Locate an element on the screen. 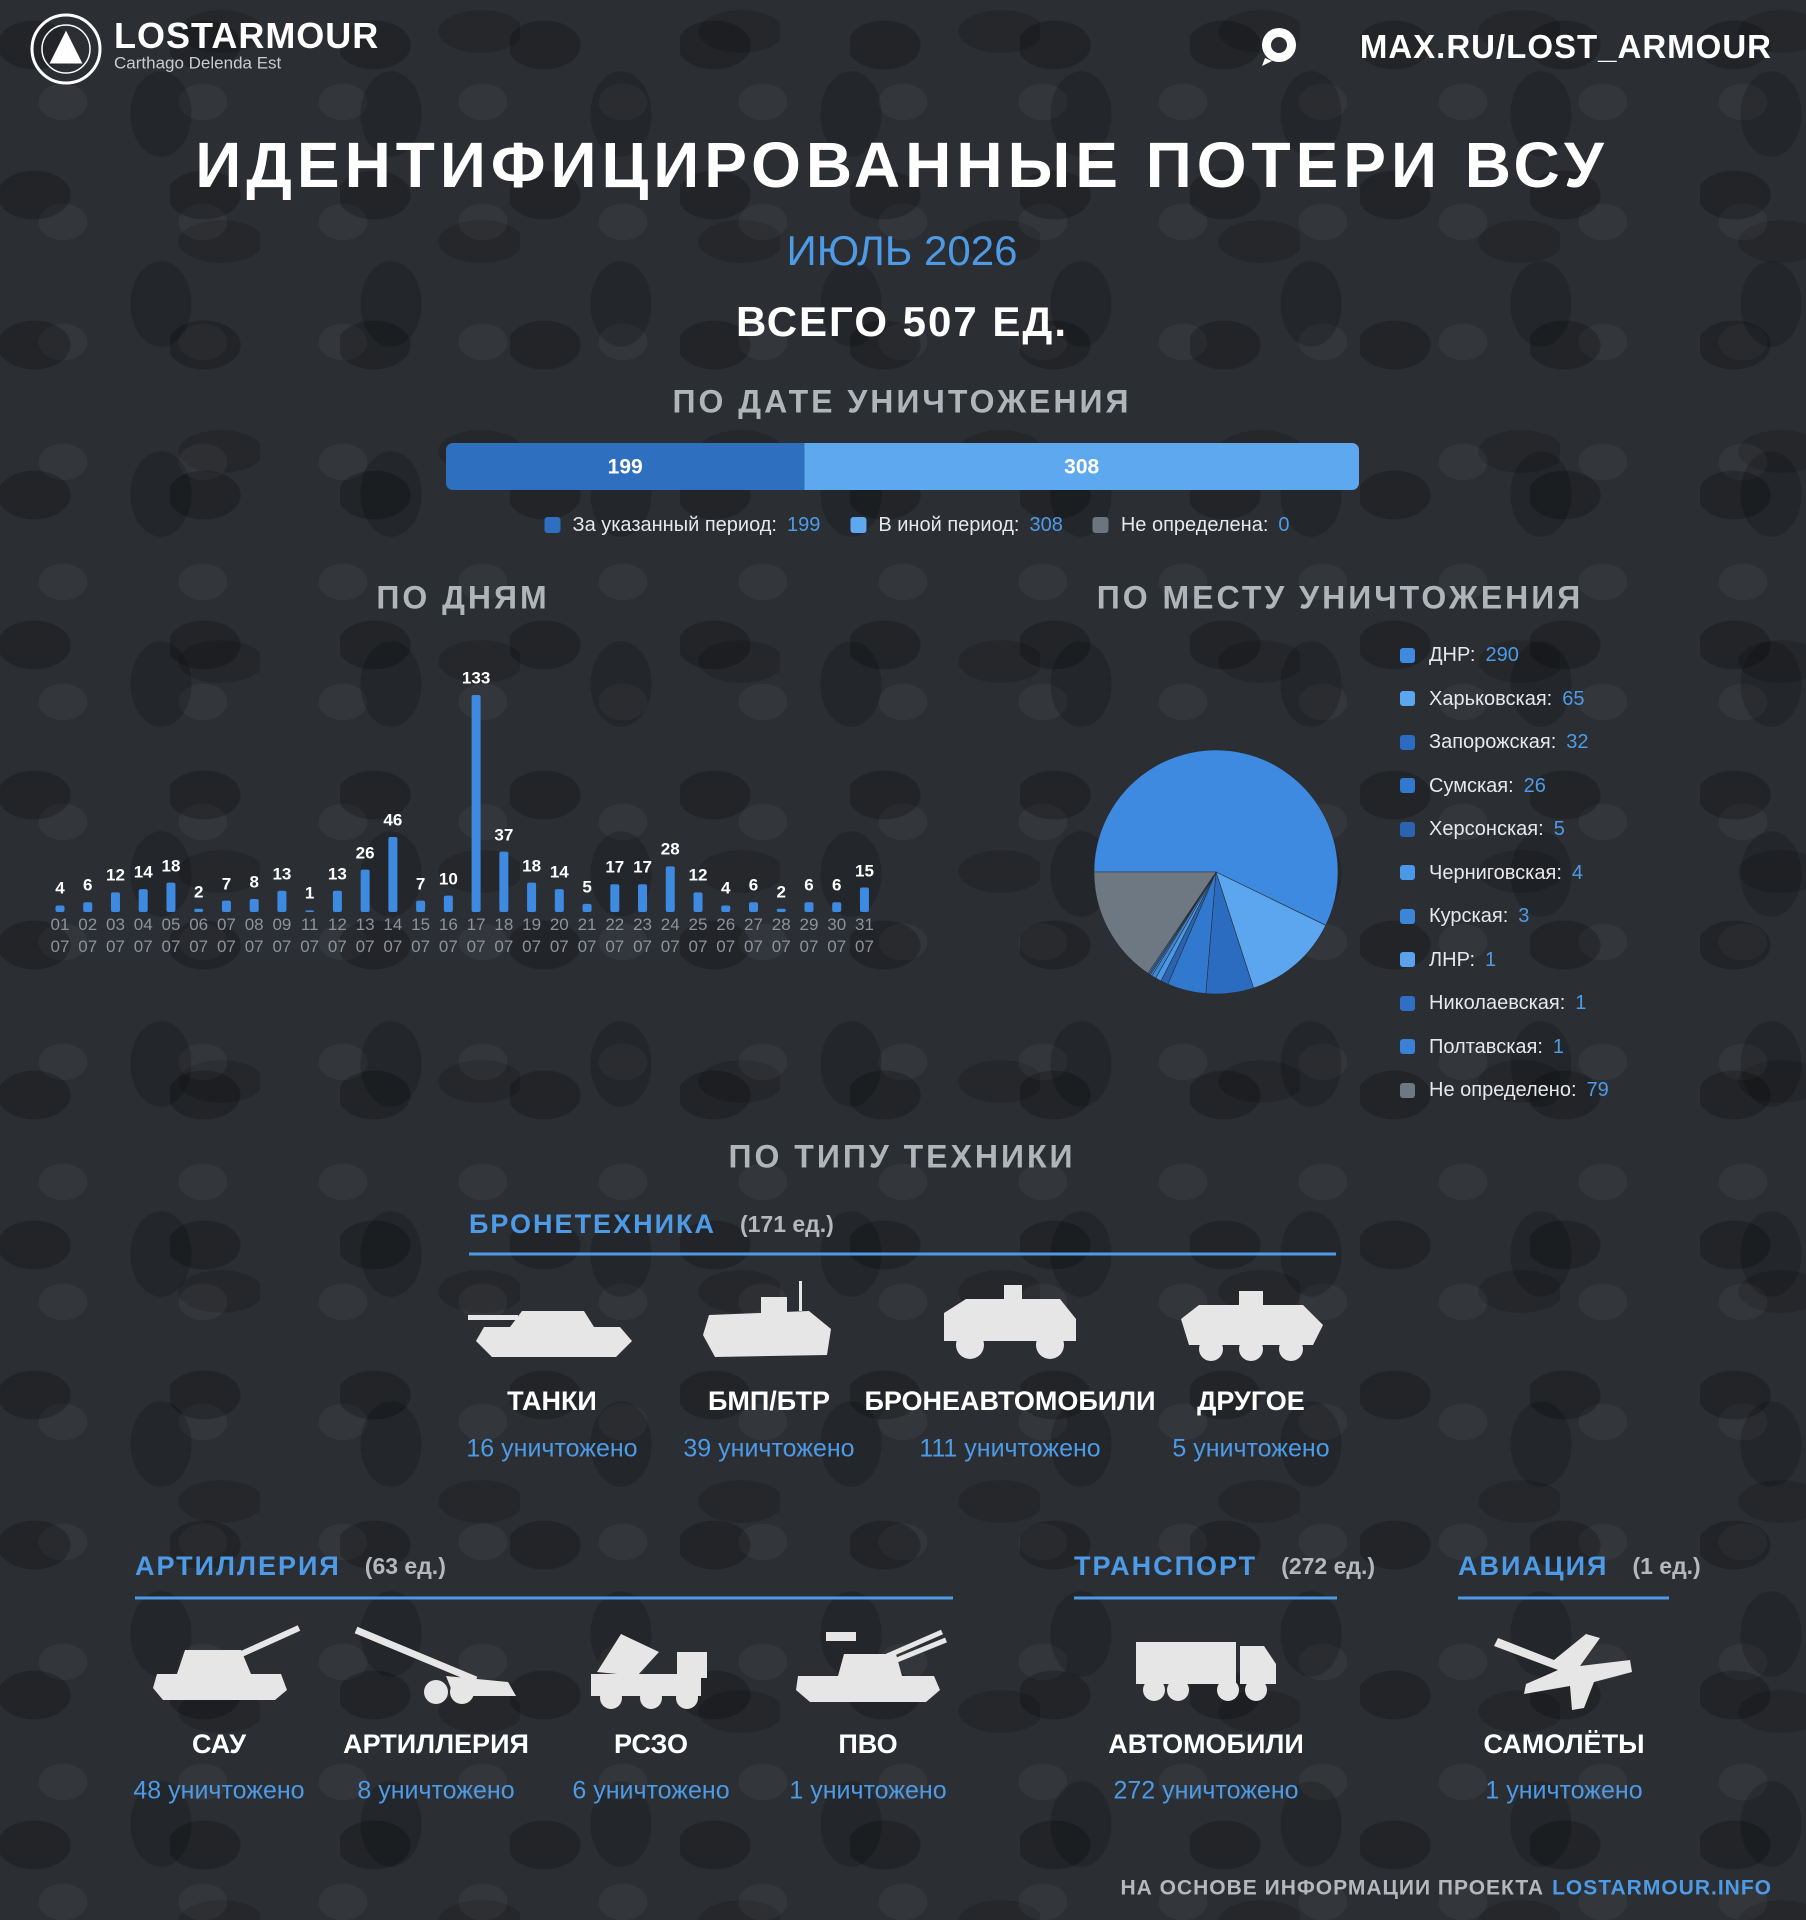  x-tick-label: 04 07 is located at coordinates (143, 935).